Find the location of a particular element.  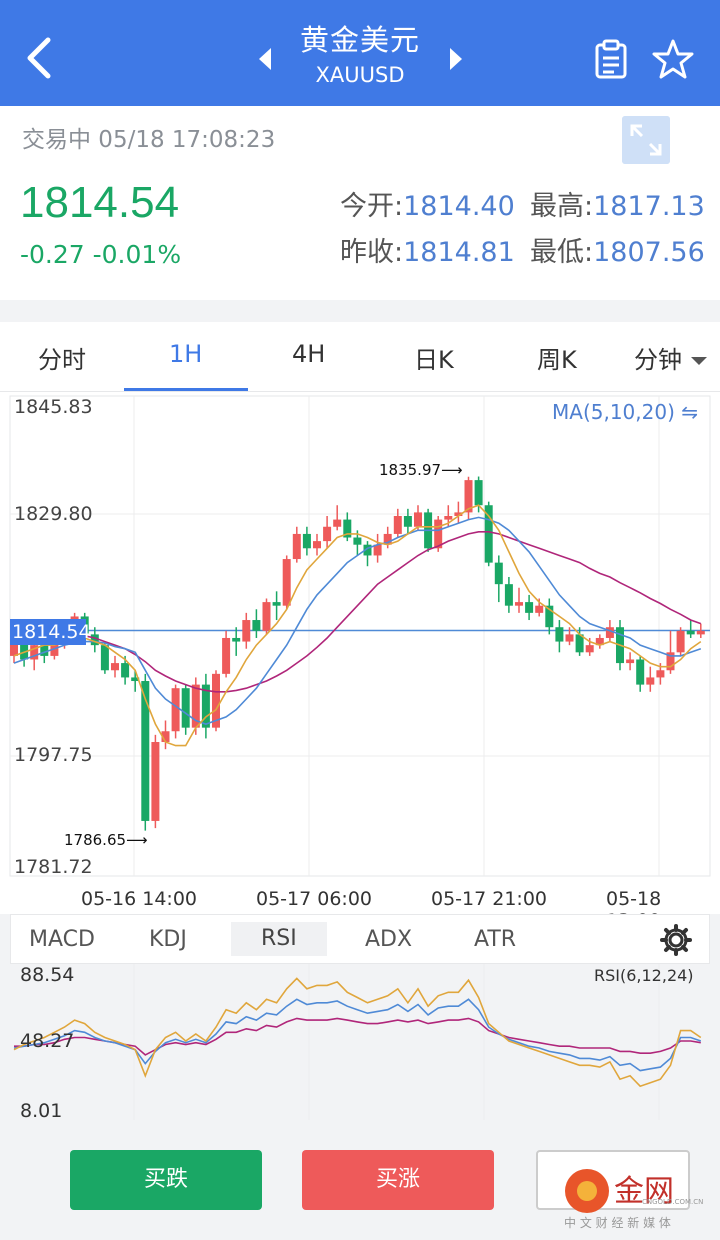

y-tick-label: 1781.72 is located at coordinates (53, 867).